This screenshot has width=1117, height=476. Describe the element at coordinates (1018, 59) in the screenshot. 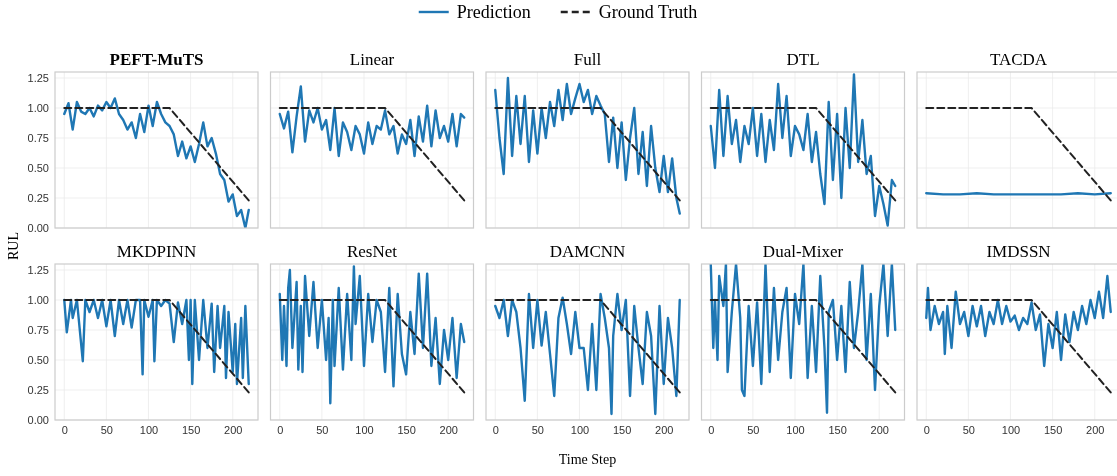

I see `chart-title: TACDA` at that location.